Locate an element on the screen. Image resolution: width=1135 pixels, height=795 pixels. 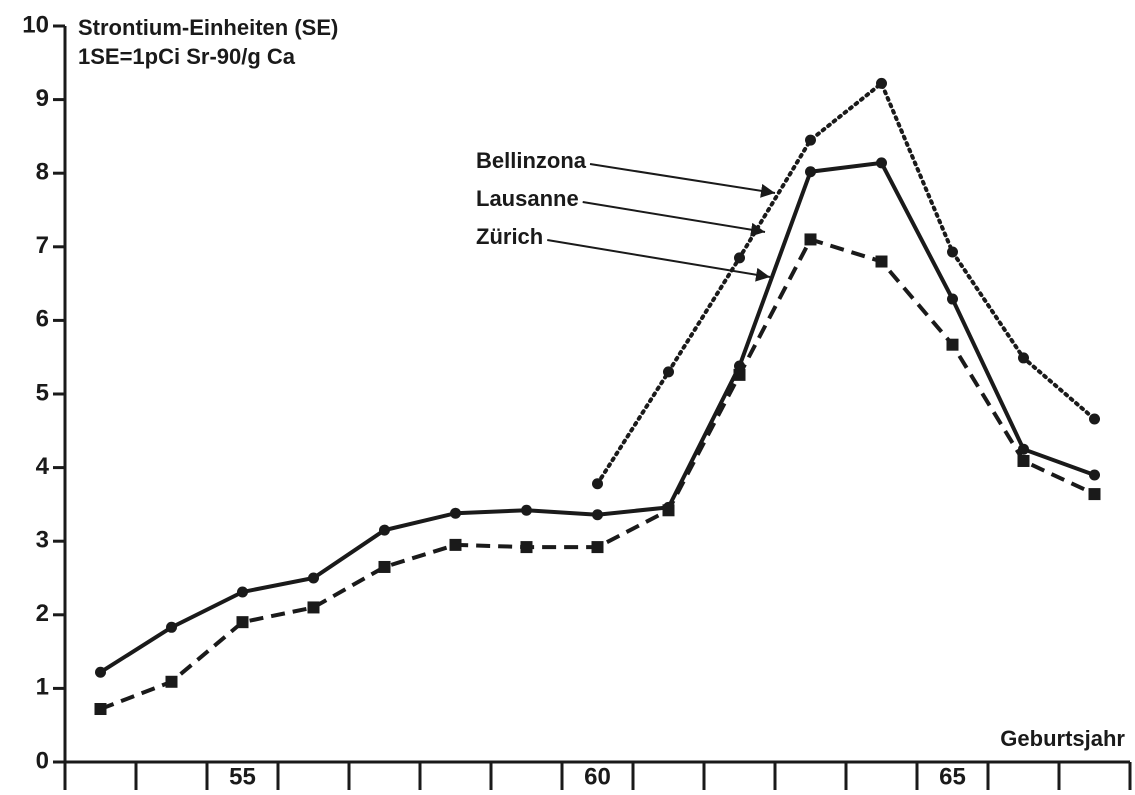
chart-subtitle: 1SE=1pCi Sr-90/g Ca is located at coordinates (187, 56).